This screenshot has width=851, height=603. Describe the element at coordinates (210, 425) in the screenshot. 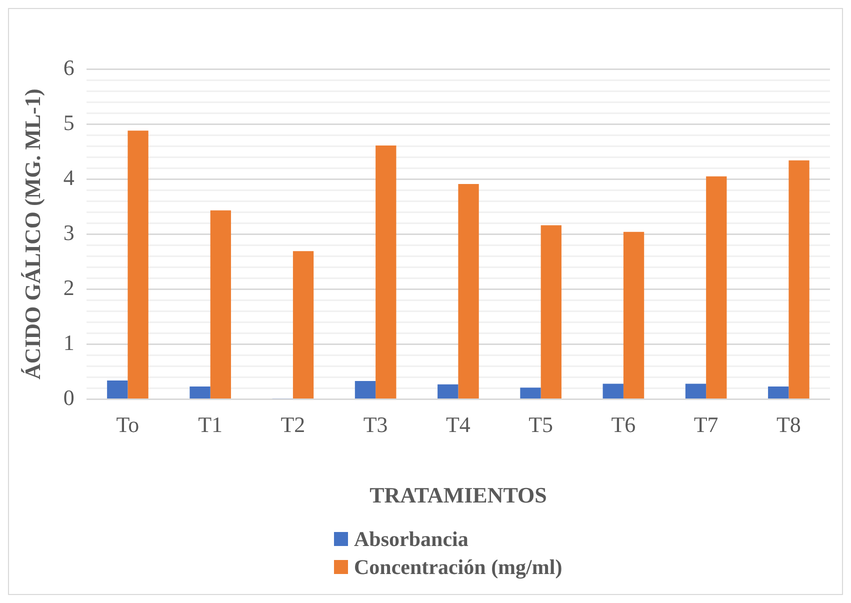

I see `x-tick-label: T1` at that location.